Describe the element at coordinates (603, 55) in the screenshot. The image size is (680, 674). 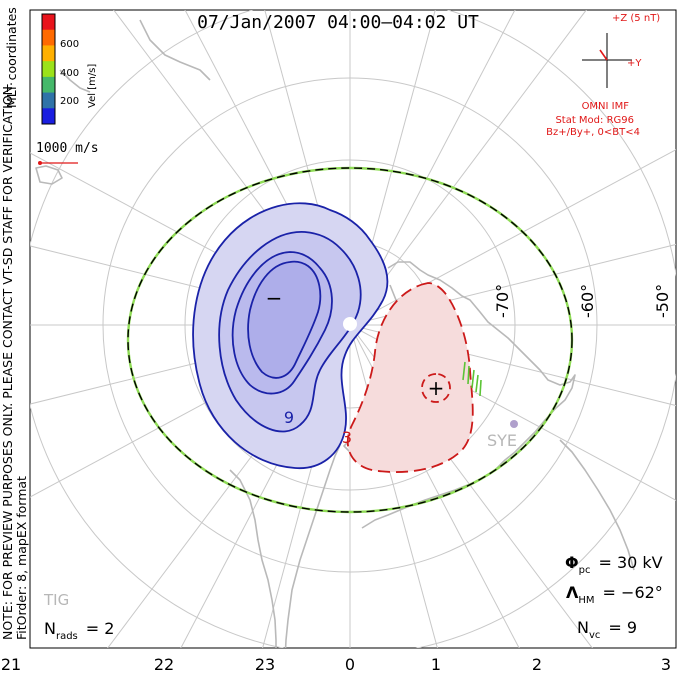
I see `imf-vector` at that location.